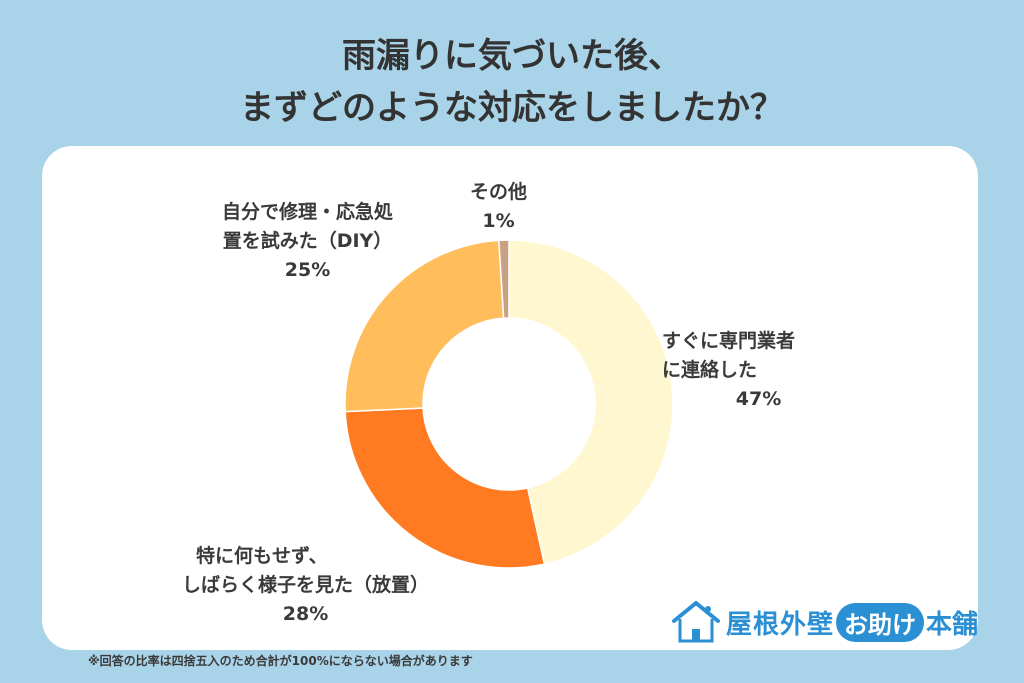 The width and height of the screenshot is (1024, 683). What do you see at coordinates (262, 556) in the screenshot?
I see `label-ignored-line1: 特に何もせず、` at bounding box center [262, 556].